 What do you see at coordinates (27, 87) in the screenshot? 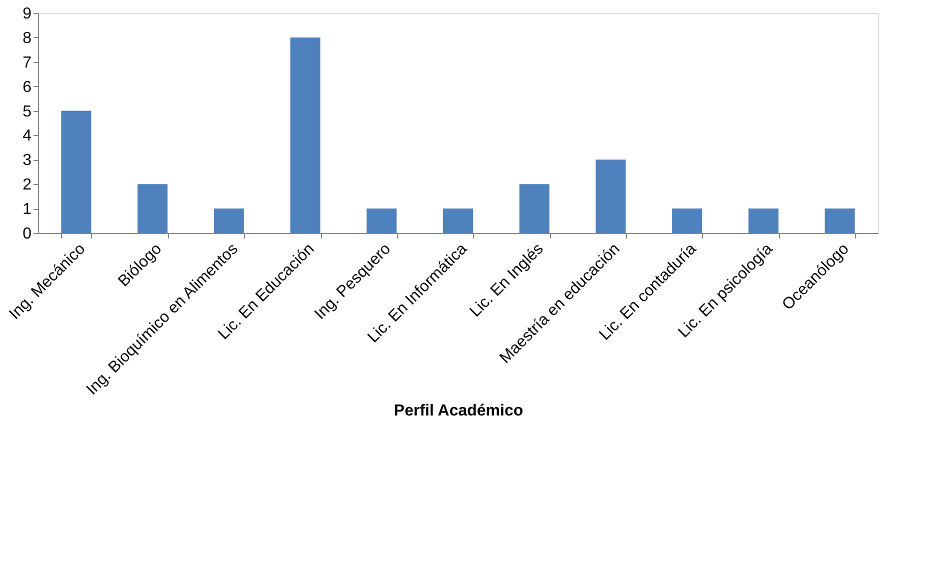
I see `y-tick-label: 6` at bounding box center [27, 87].